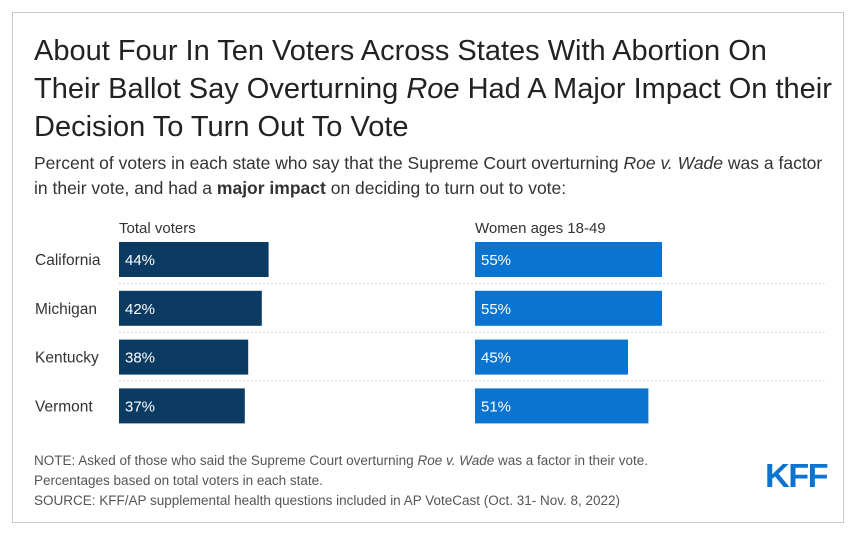 This screenshot has width=860, height=539. Describe the element at coordinates (540, 228) in the screenshot. I see `series-header-women-18-49: Women ages 18-49` at that location.